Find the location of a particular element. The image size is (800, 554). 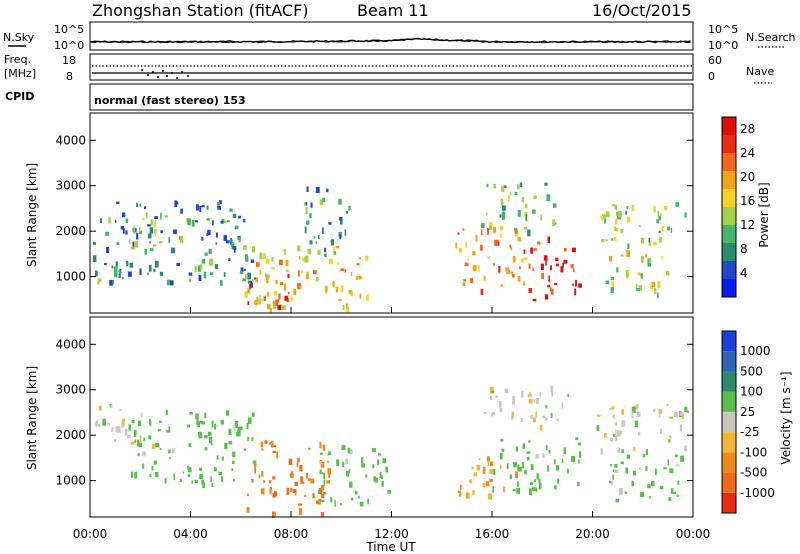

colorbar-frame is located at coordinates (729, 422).